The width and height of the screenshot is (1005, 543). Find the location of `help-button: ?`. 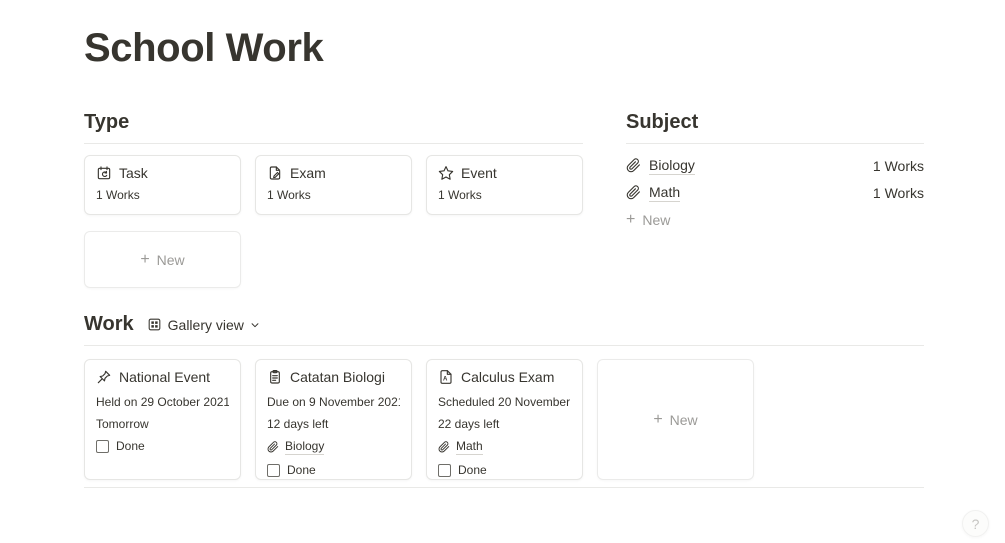

help-button: ? is located at coordinates (975, 523).